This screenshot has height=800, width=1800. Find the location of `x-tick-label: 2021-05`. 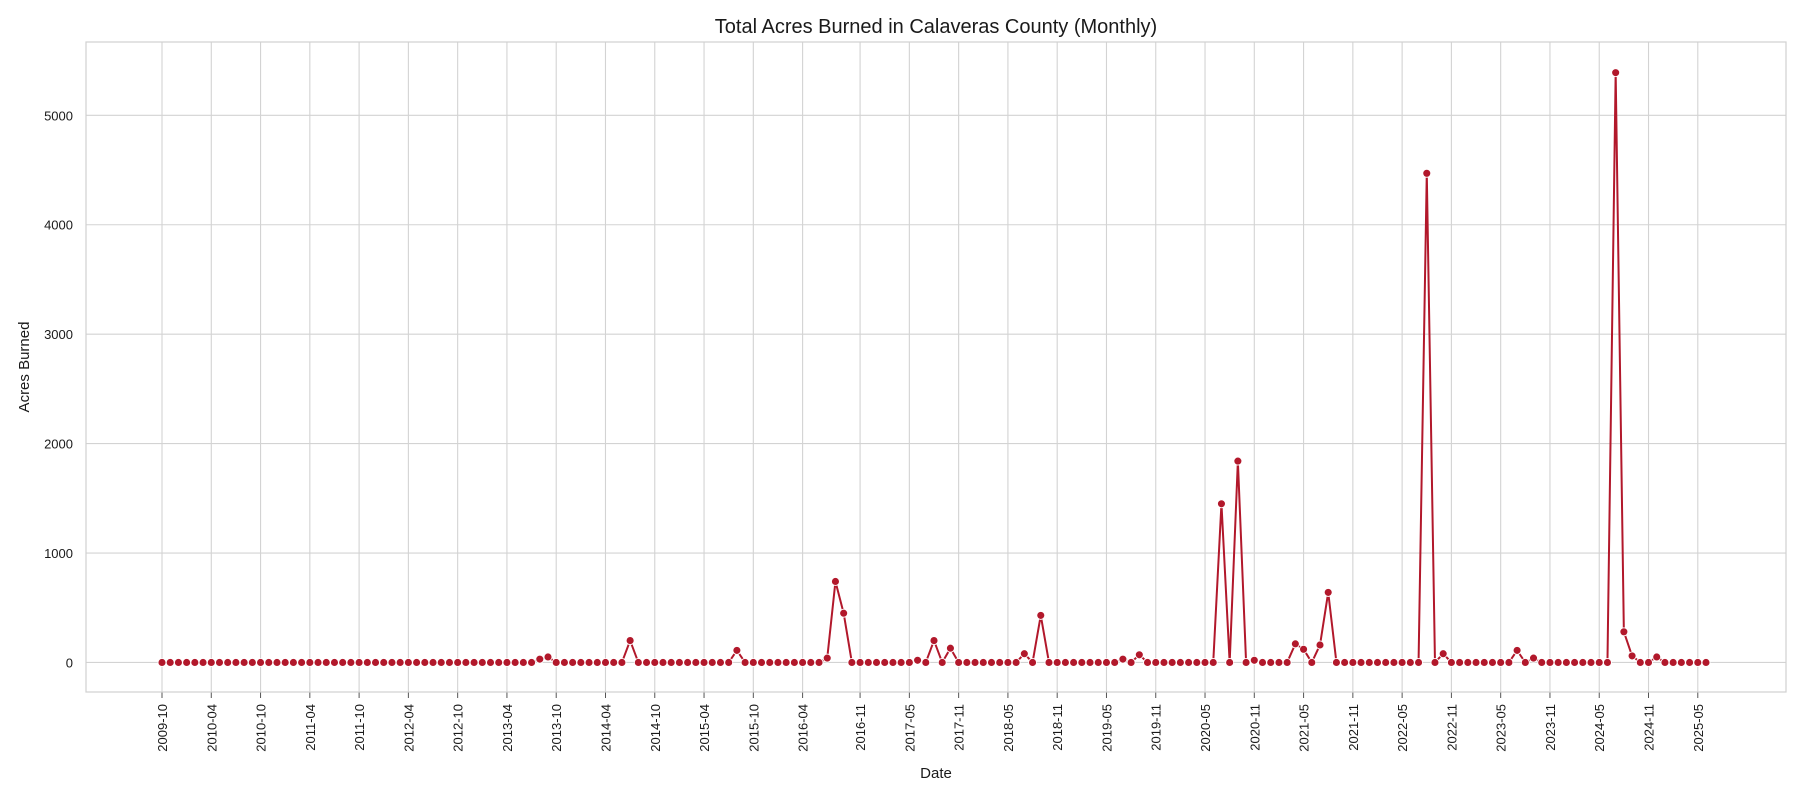

x-tick-label: 2021-05 is located at coordinates (1304, 728).